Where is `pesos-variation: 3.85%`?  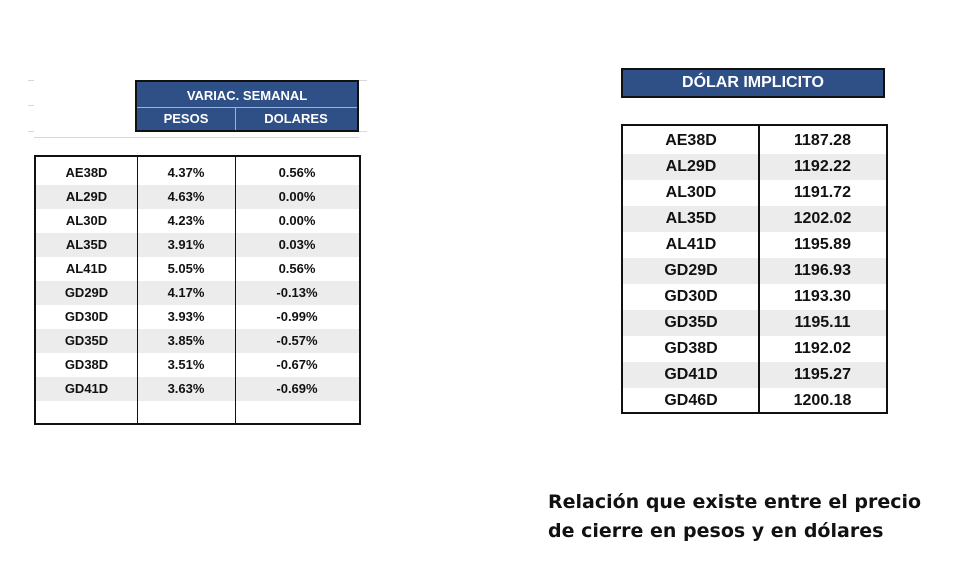
pesos-variation: 3.85% is located at coordinates (186, 340).